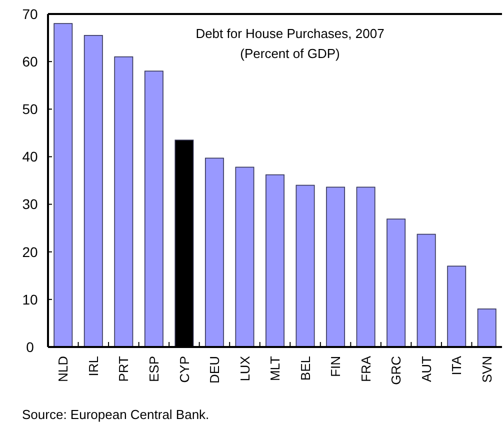 The width and height of the screenshot is (503, 433). I want to click on x-tick-label: ESP, so click(154, 369).